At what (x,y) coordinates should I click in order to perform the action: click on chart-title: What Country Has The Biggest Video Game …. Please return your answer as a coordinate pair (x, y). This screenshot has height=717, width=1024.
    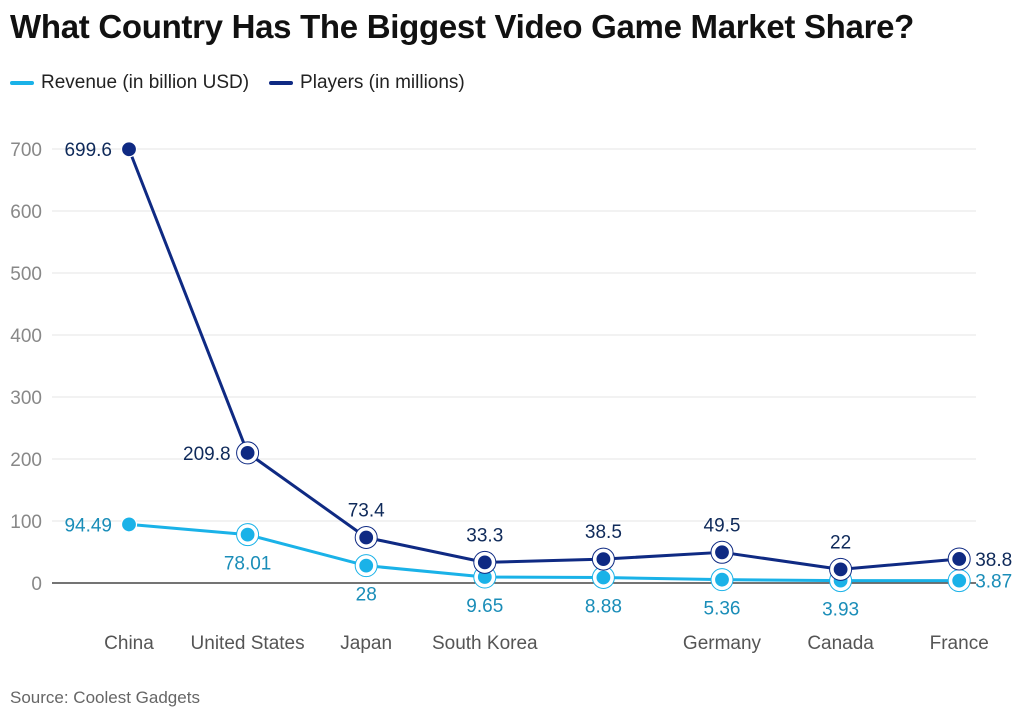
    Looking at the image, I should click on (462, 26).